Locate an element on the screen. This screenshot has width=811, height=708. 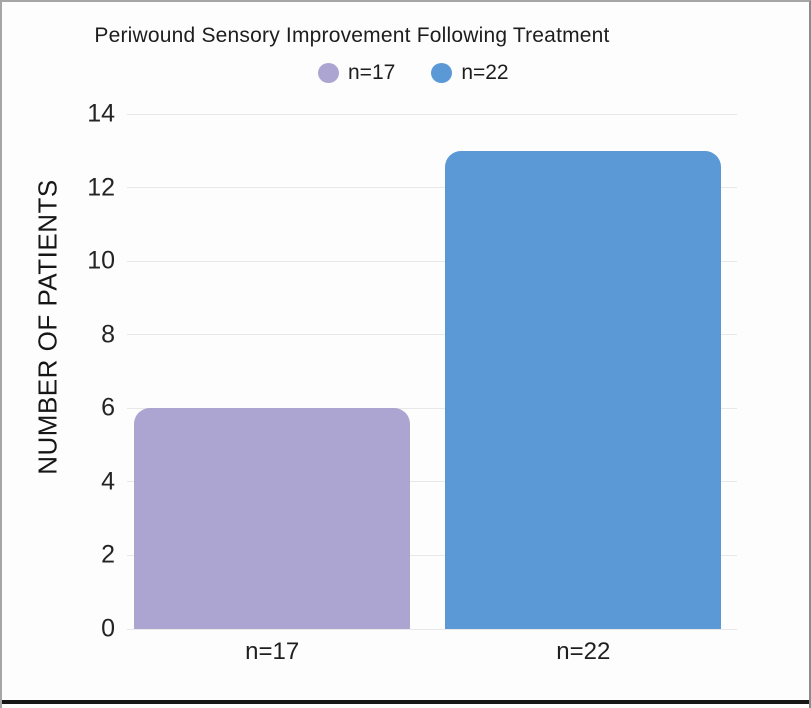
y-tick-label-2: 2 is located at coordinates (108, 554).